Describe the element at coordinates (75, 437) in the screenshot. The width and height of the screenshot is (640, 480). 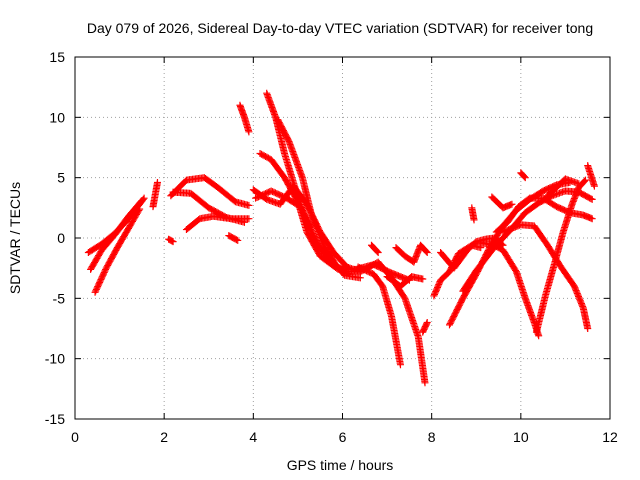
I see `x-tick-label: 0` at that location.